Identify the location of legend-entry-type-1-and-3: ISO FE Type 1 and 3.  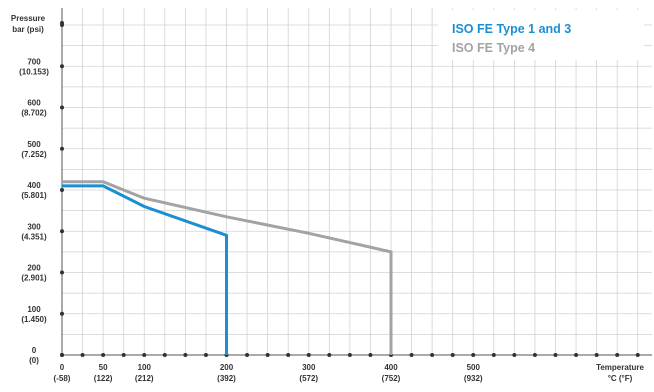
(511, 29).